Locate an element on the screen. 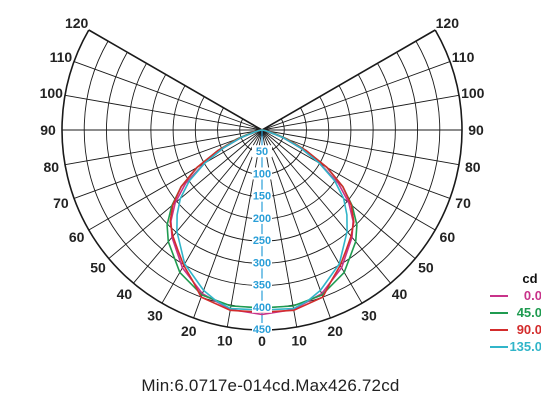  grid-spoke--10 is located at coordinates (244, 228).